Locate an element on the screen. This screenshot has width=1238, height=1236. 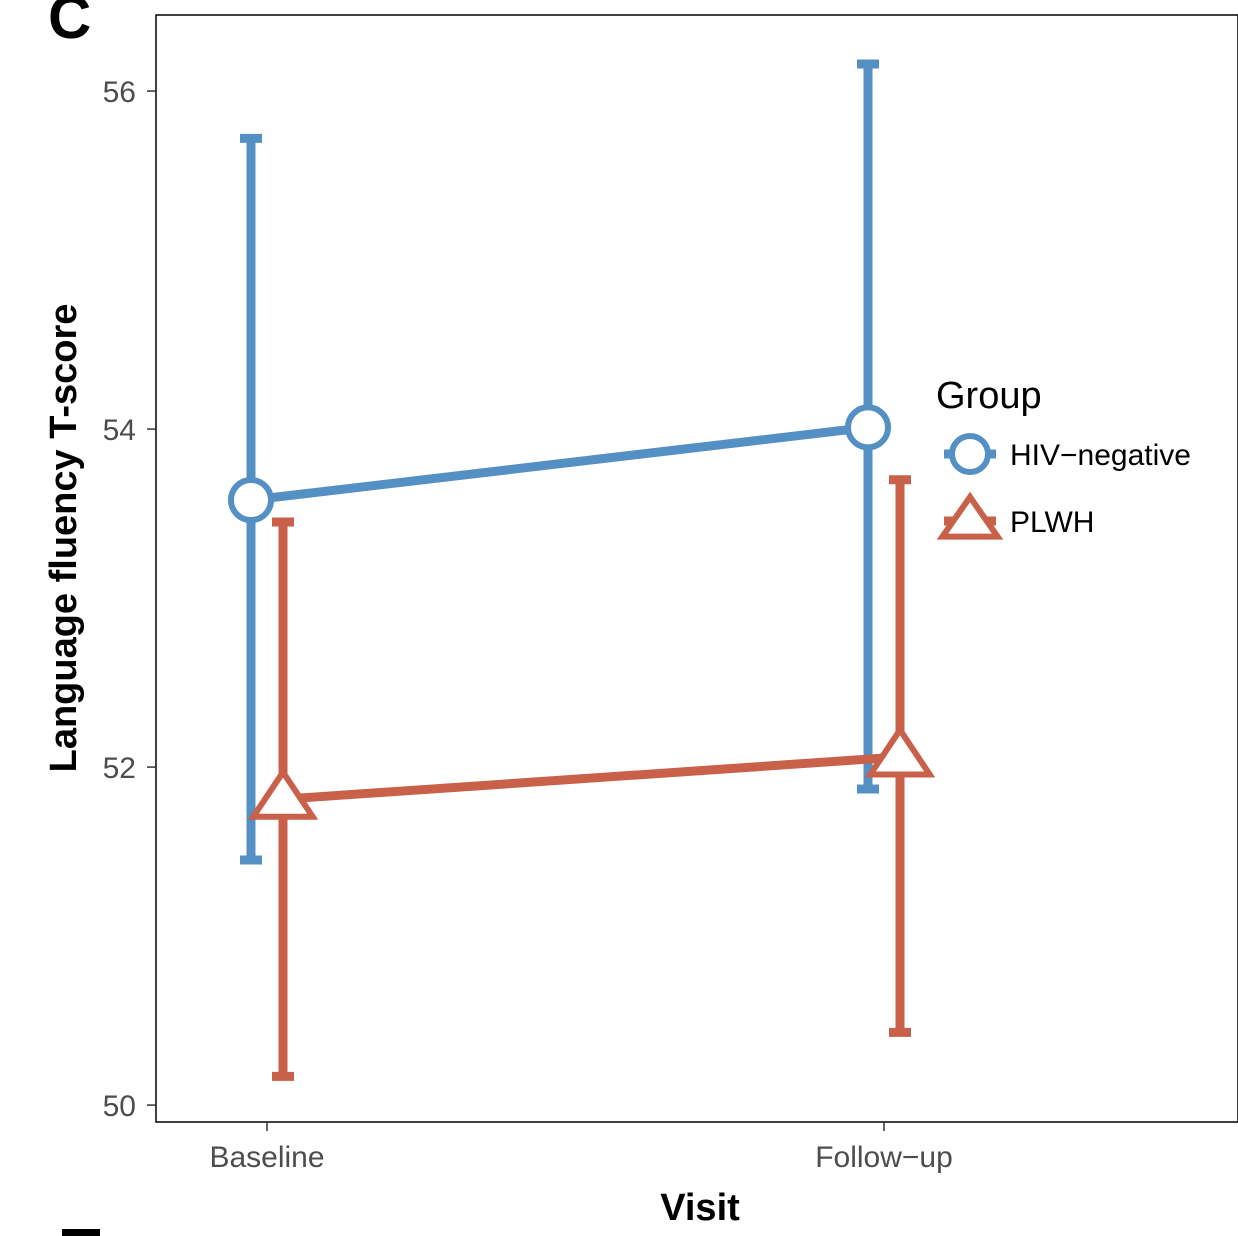
legend-key-triangle is located at coordinates (970, 515).